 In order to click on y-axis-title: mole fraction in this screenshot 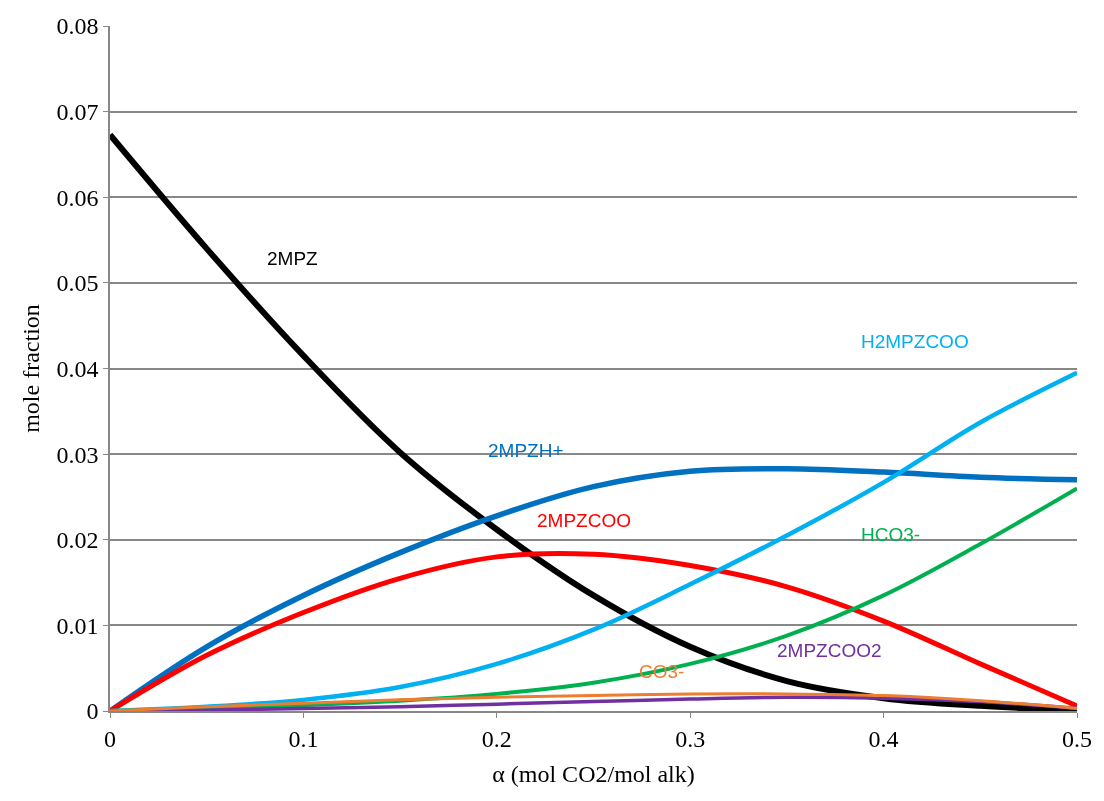, I will do `click(31, 368)`.